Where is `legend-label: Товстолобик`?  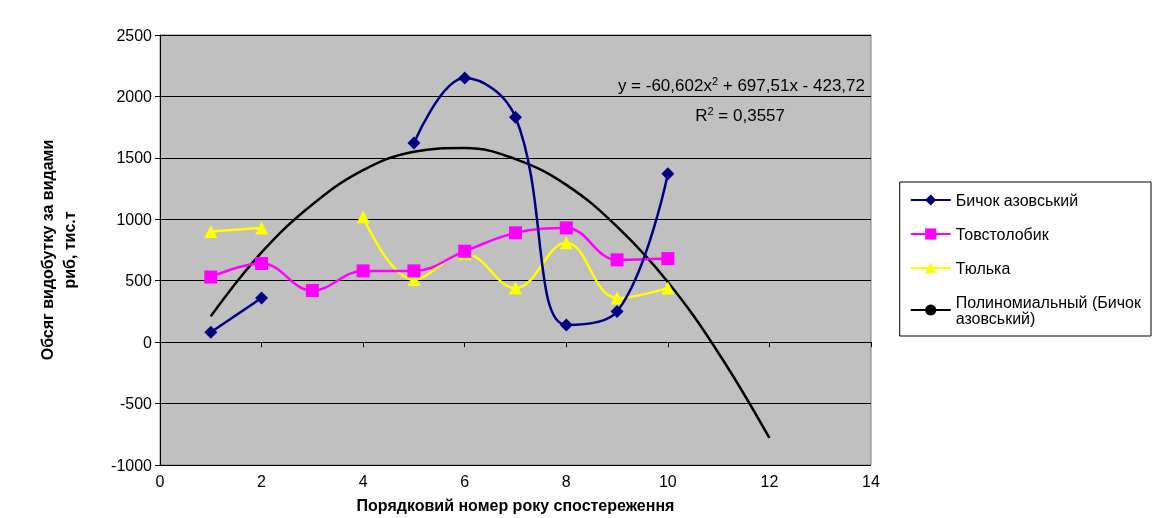 legend-label: Товстолобик is located at coordinates (1002, 234).